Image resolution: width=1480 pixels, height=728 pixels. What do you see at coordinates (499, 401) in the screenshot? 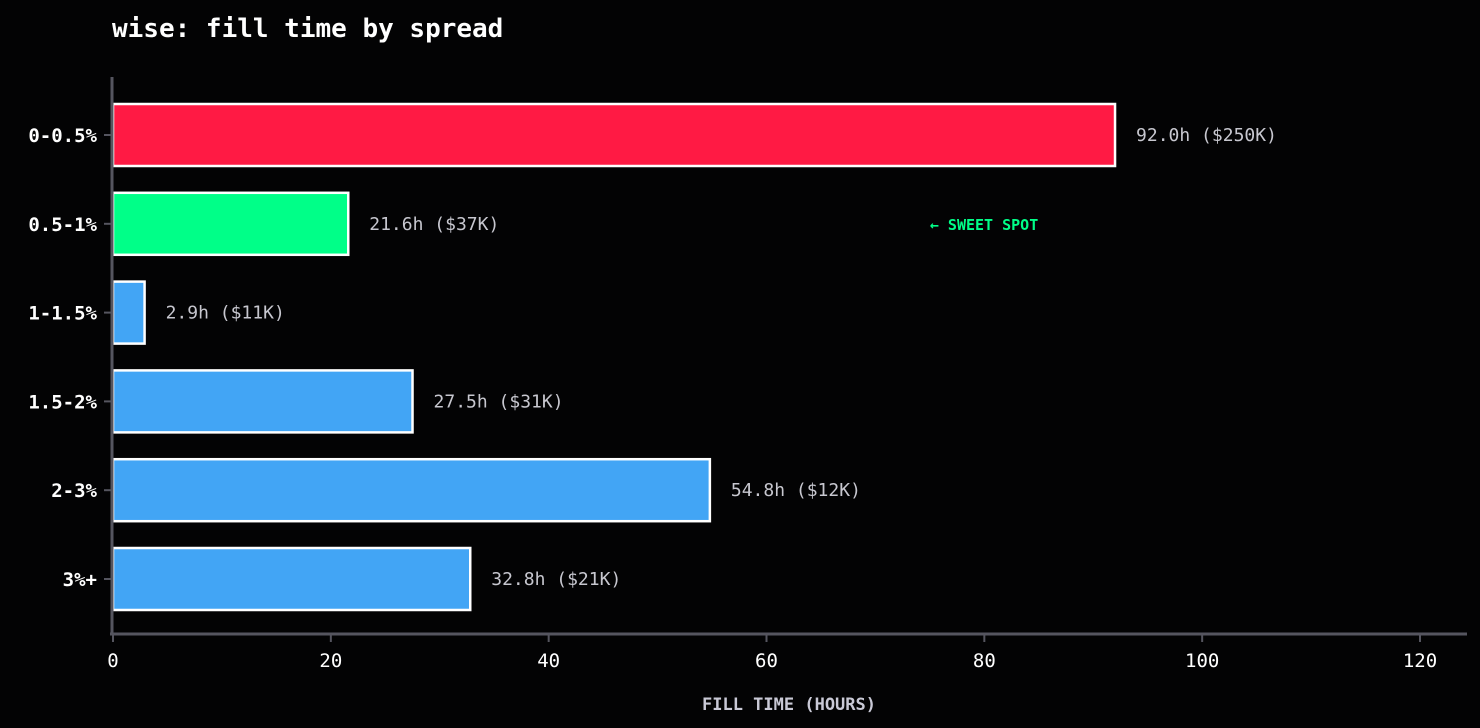
I see `data-label-1-5-2: 27.5h ($31K)` at bounding box center [499, 401].